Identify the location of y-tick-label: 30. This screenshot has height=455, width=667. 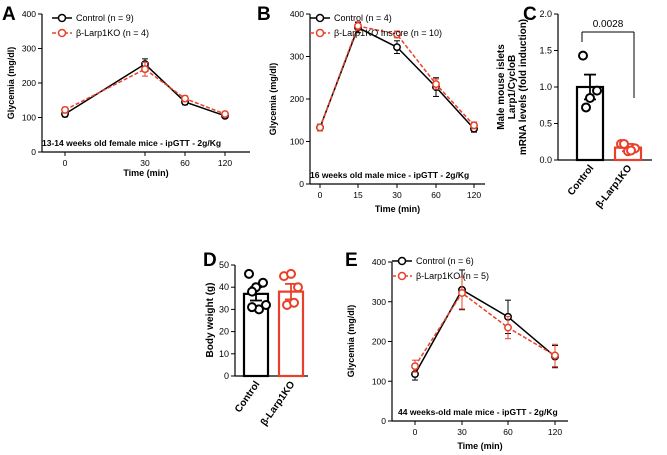
(224, 309).